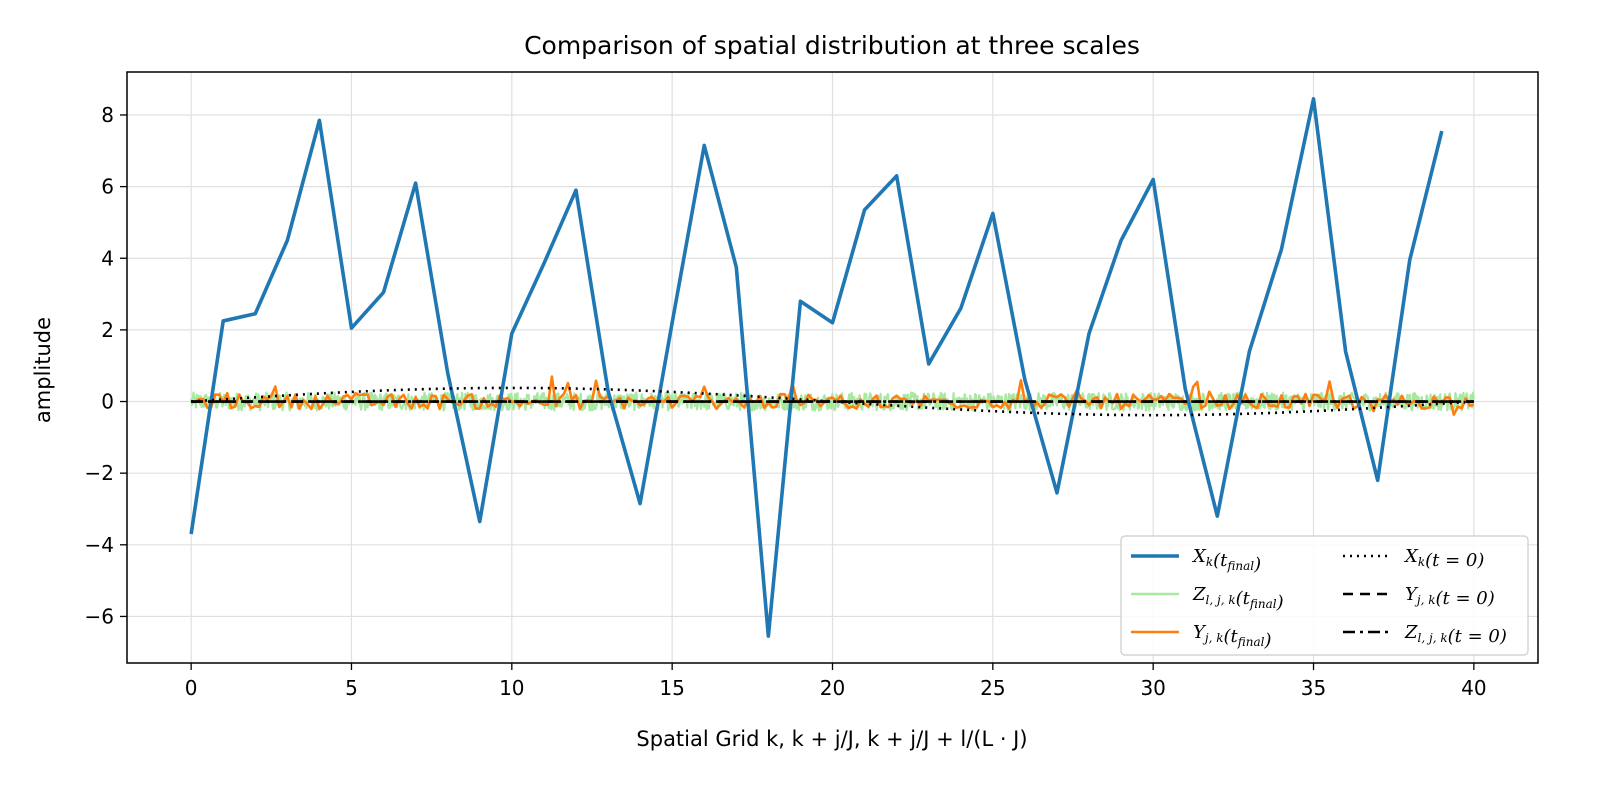 The width and height of the screenshot is (1600, 800). What do you see at coordinates (351, 688) in the screenshot?
I see `x-tick-label: 5` at bounding box center [351, 688].